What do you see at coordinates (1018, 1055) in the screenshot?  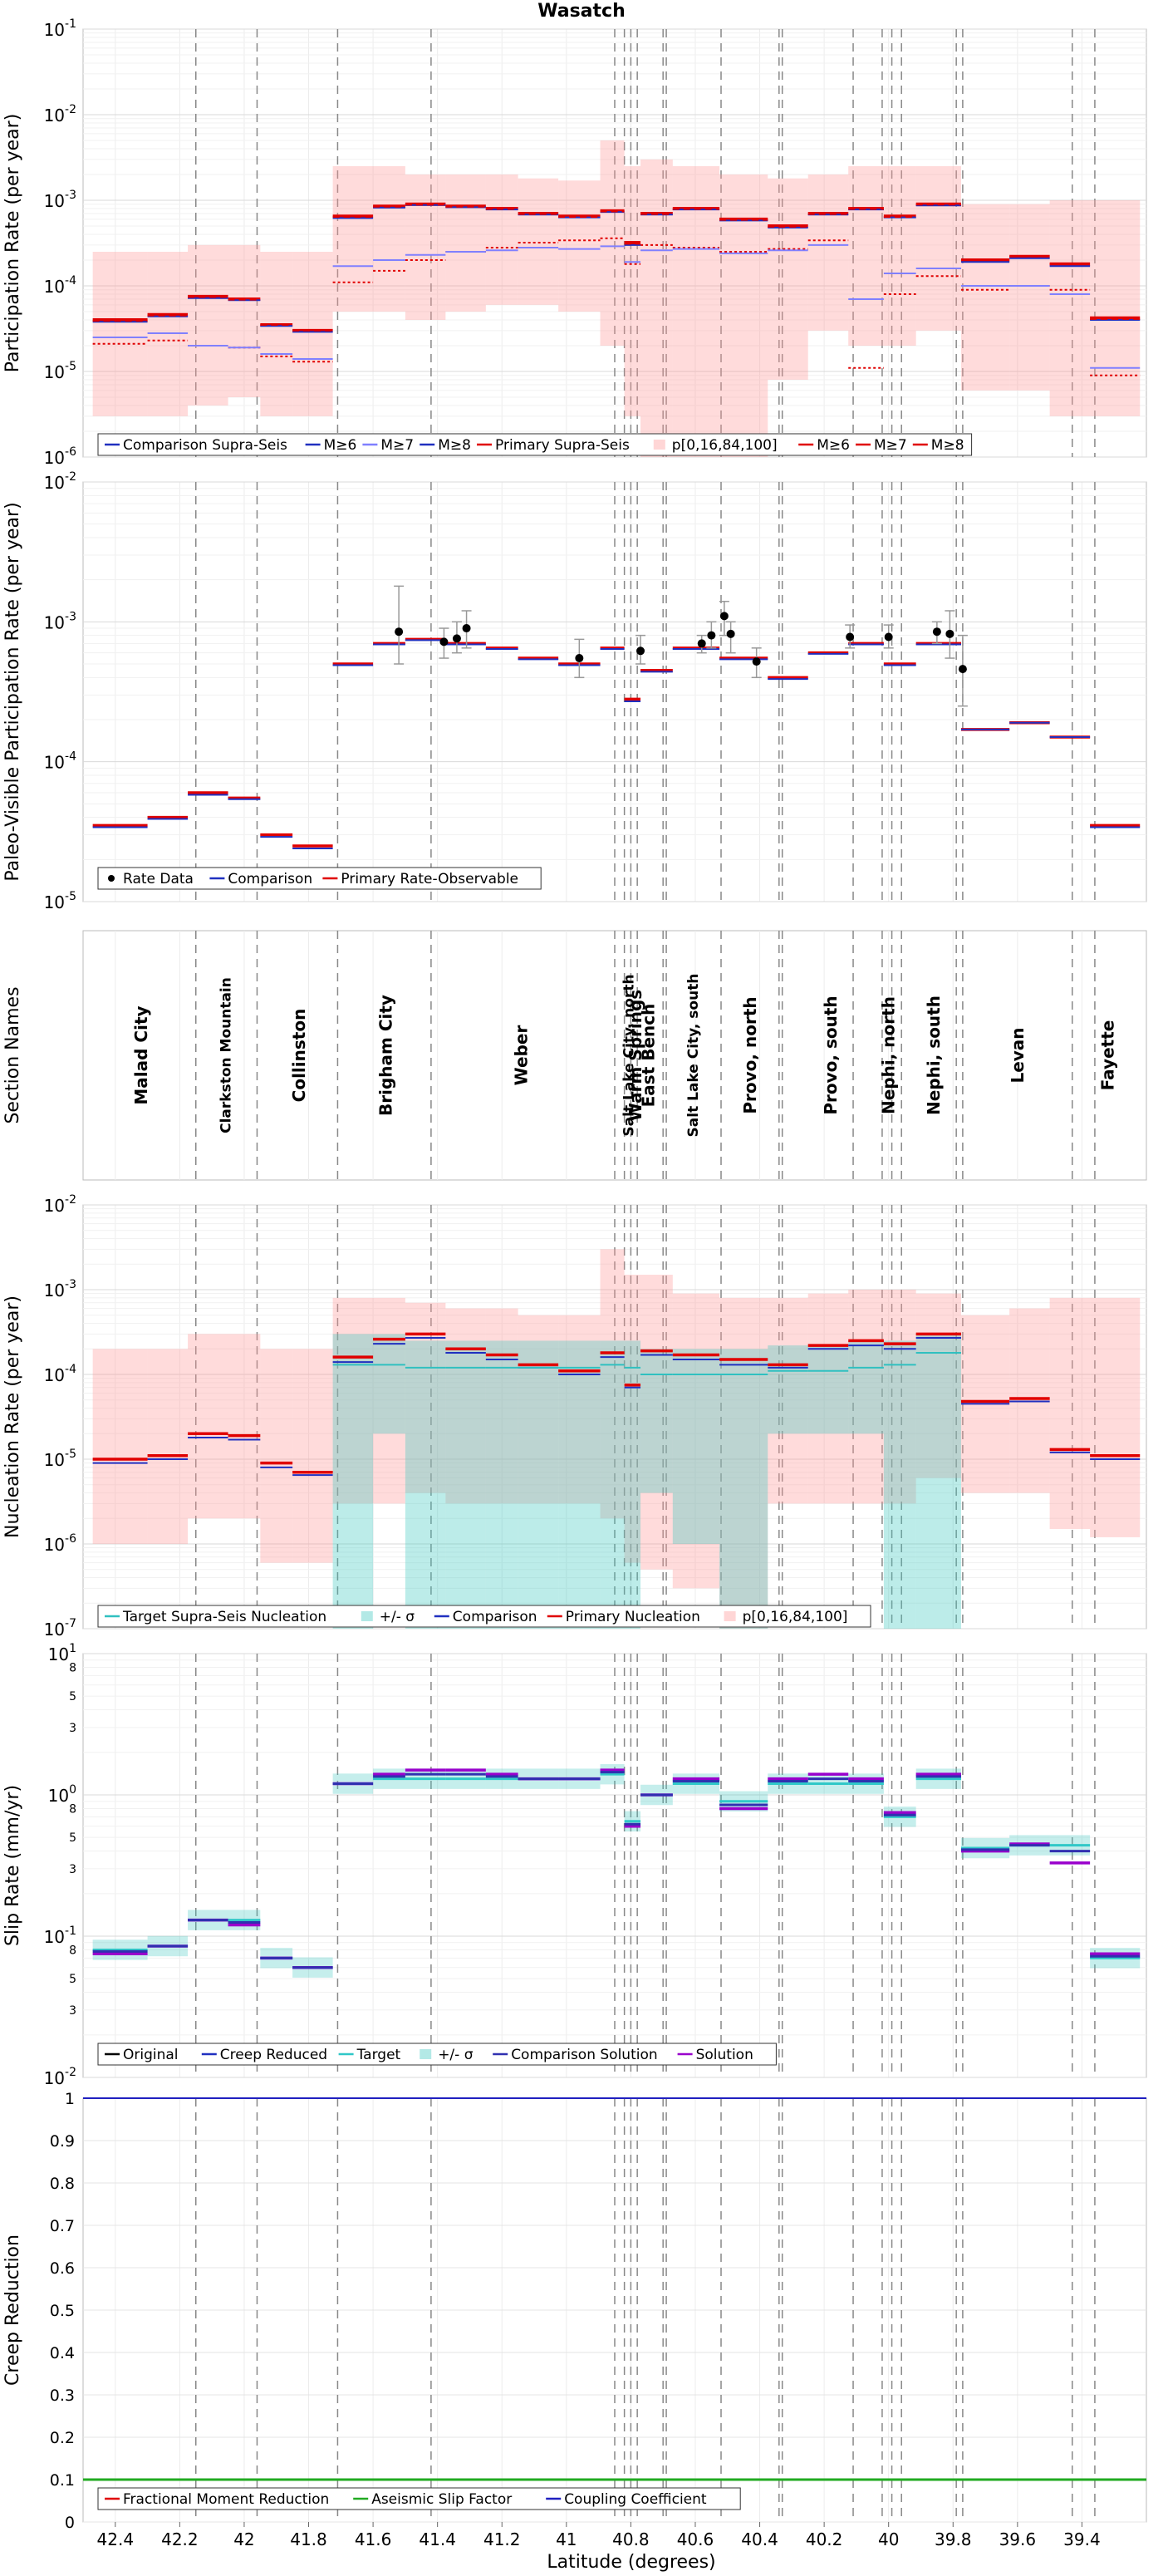 I see `section-name: Levan` at bounding box center [1018, 1055].